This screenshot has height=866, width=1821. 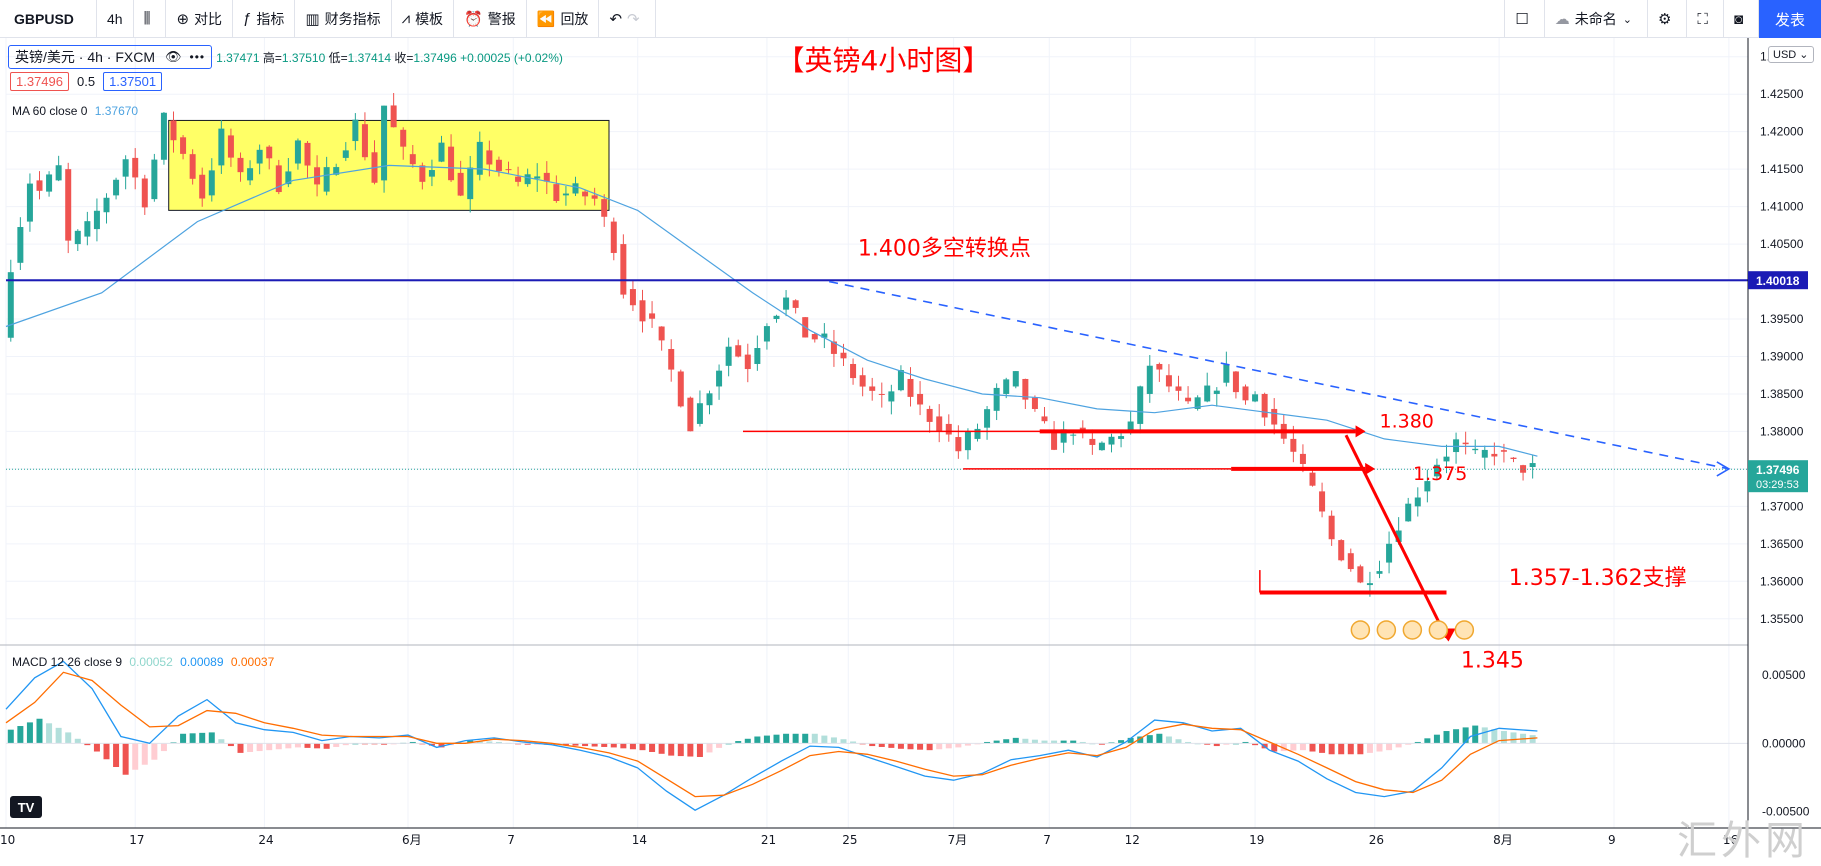 What do you see at coordinates (1782, 356) in the screenshot?
I see `price-tick-label: 1.39000` at bounding box center [1782, 356].